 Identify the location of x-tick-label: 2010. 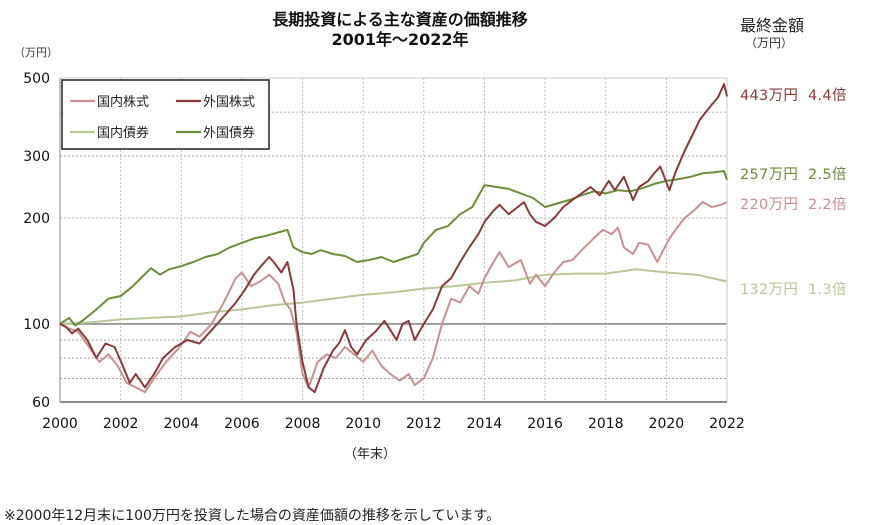
(363, 424).